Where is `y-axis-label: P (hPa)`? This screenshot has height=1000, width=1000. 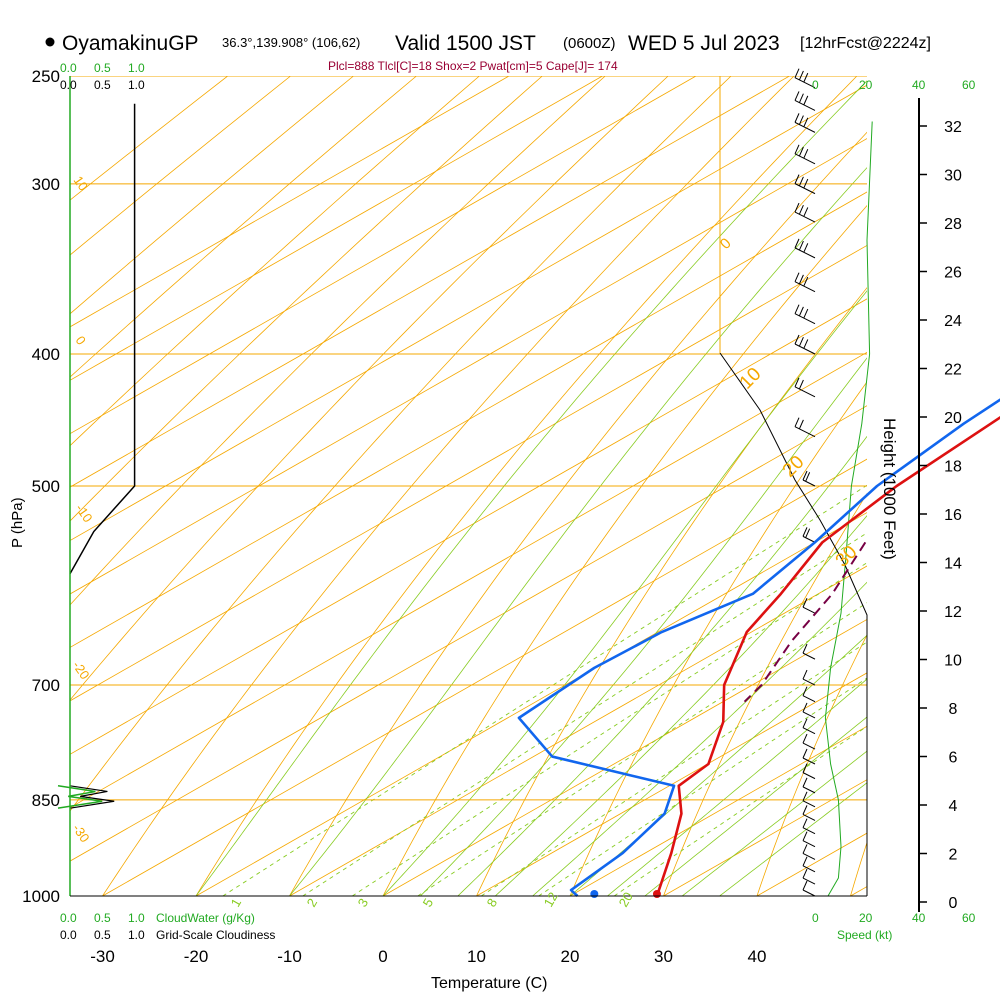
y-axis-label: P (hPa) is located at coordinates (17, 522).